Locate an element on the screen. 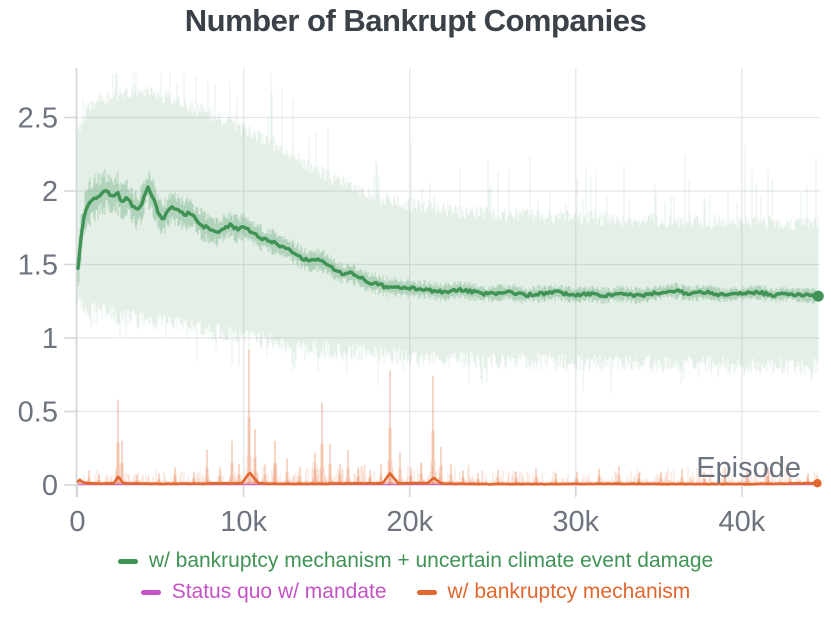 This screenshot has width=831, height=620. orange-spikes-halo is located at coordinates (448, 451).